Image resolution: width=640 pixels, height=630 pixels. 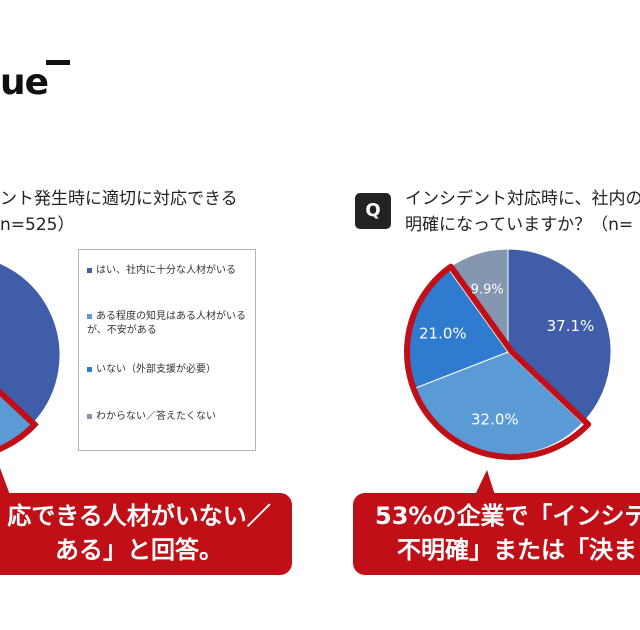 What do you see at coordinates (487, 289) in the screenshot?
I see `pie-data-label: 9.9%` at bounding box center [487, 289].